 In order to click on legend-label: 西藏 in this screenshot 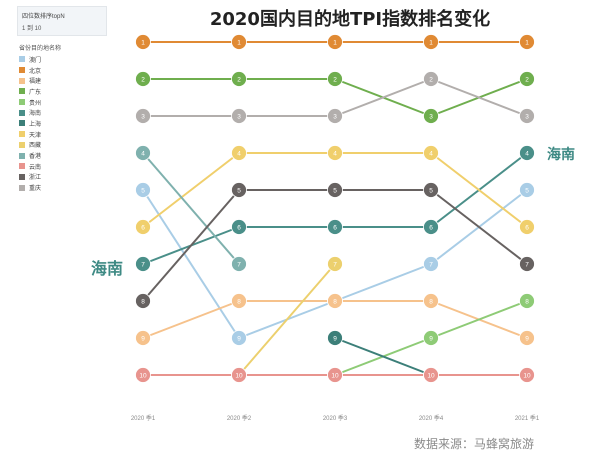, I will do `click(35, 146)`.